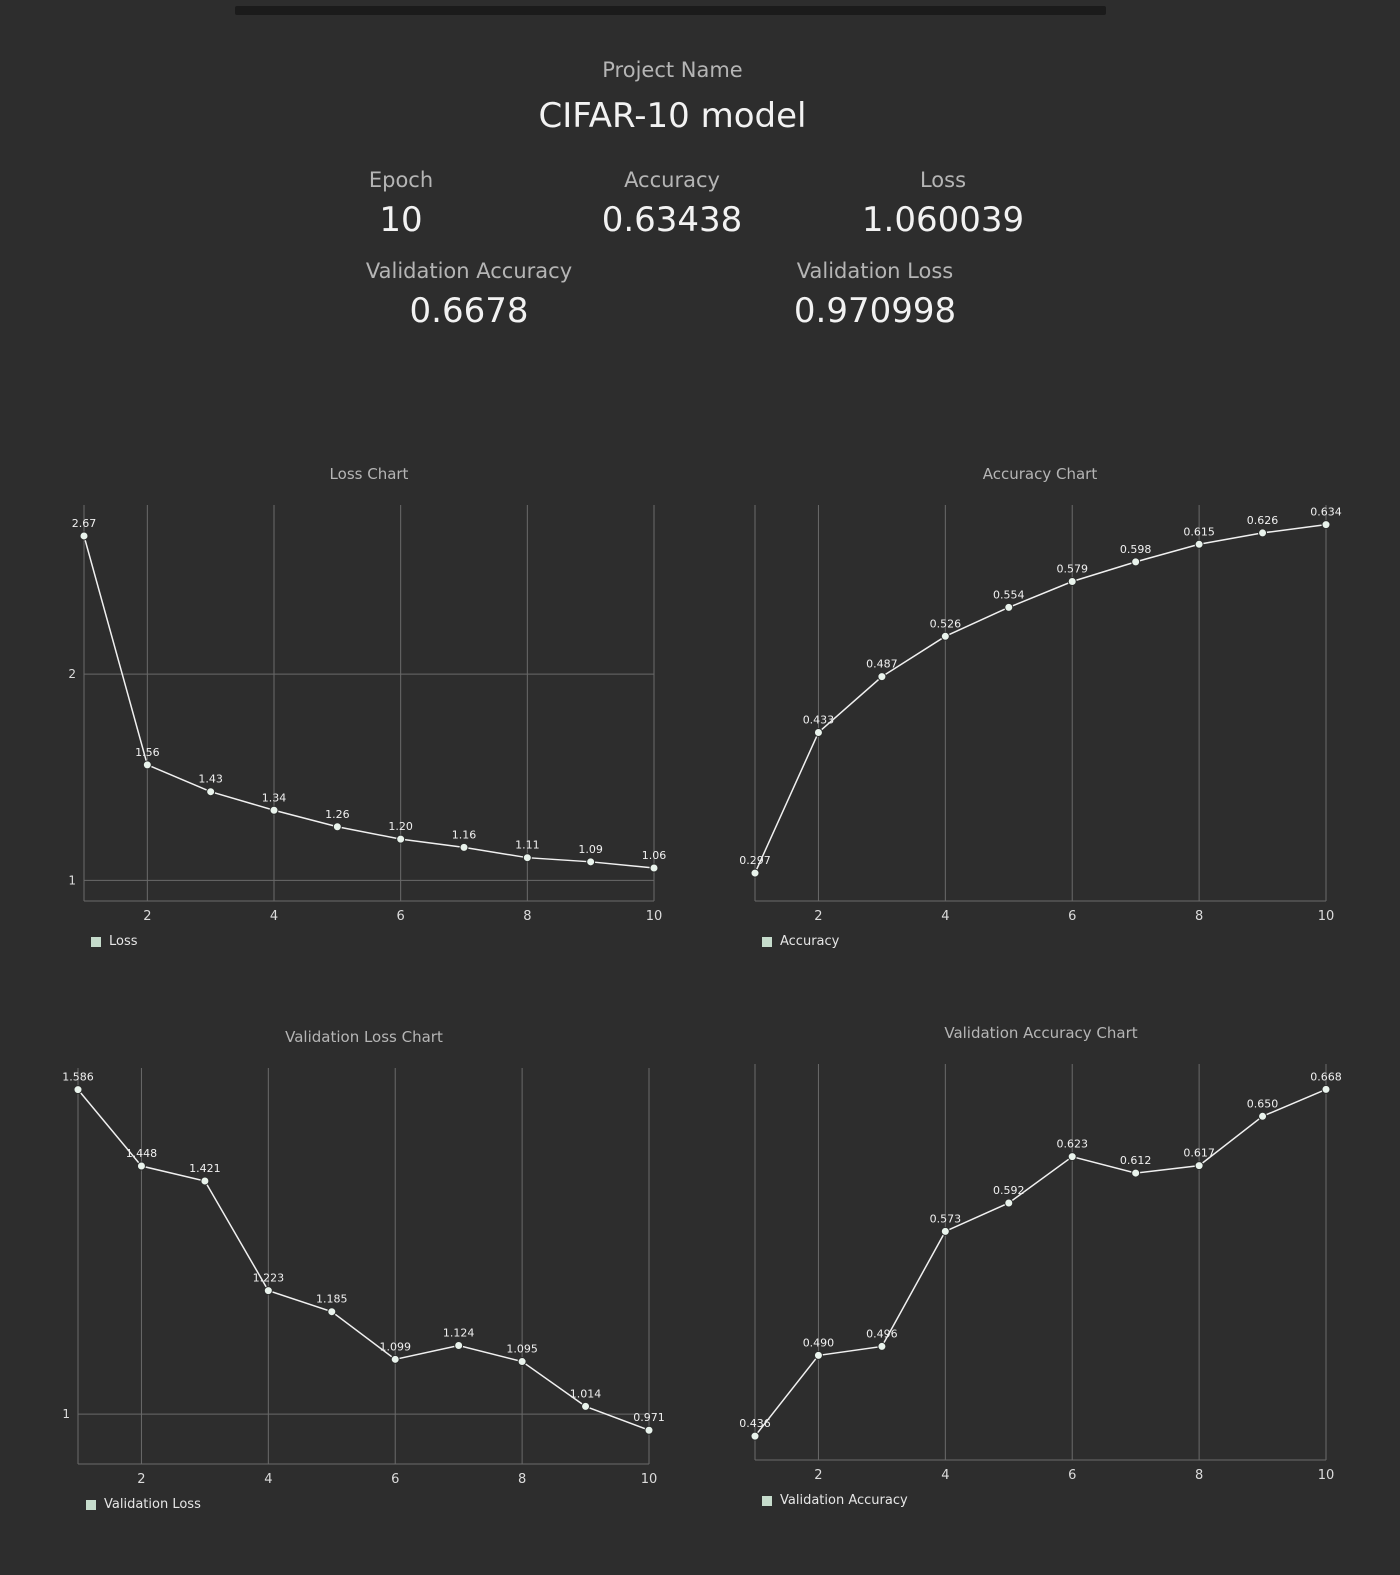 Image resolution: width=1400 pixels, height=1575 pixels. I want to click on validation-loss-chart-title: Validation Loss Chart, so click(364, 1037).